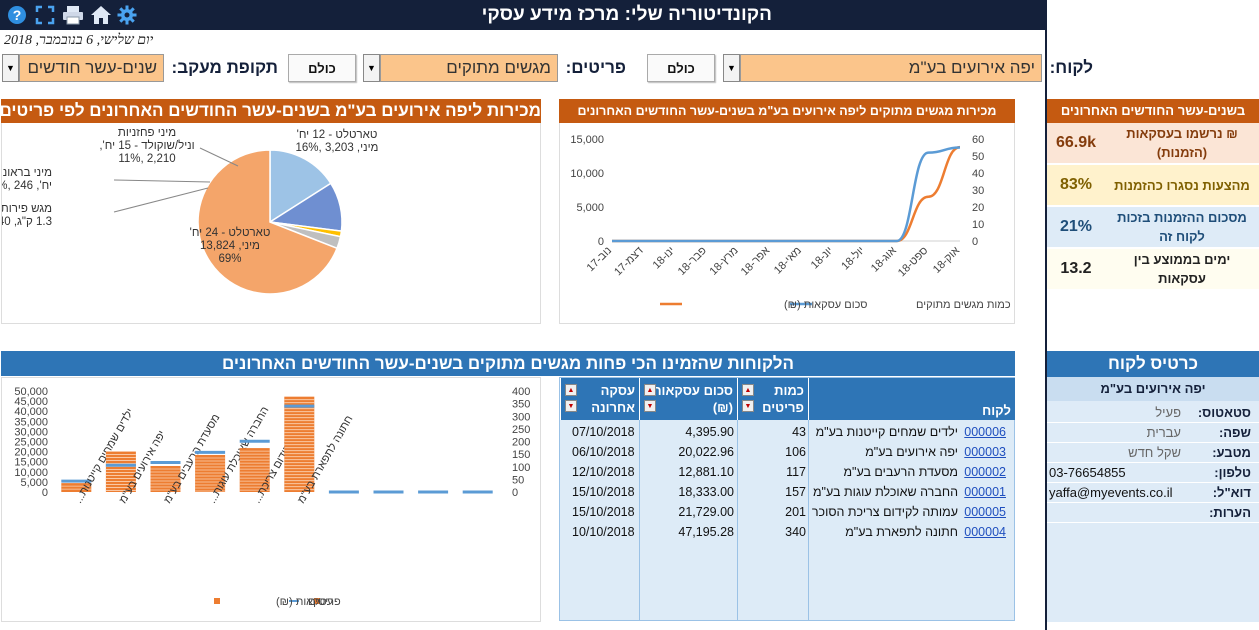  What do you see at coordinates (27, 222) in the screenshot?
I see `pie-data-label: 1.3 ק"ג, 540 ,3%` at bounding box center [27, 222].